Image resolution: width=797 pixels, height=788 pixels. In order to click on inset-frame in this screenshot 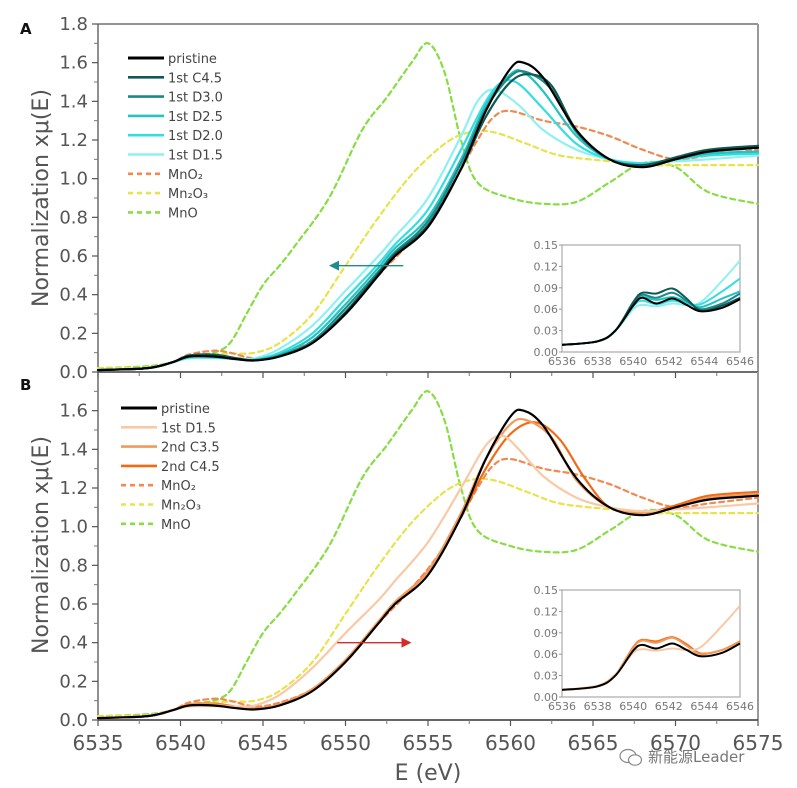, I will do `click(651, 643)`.